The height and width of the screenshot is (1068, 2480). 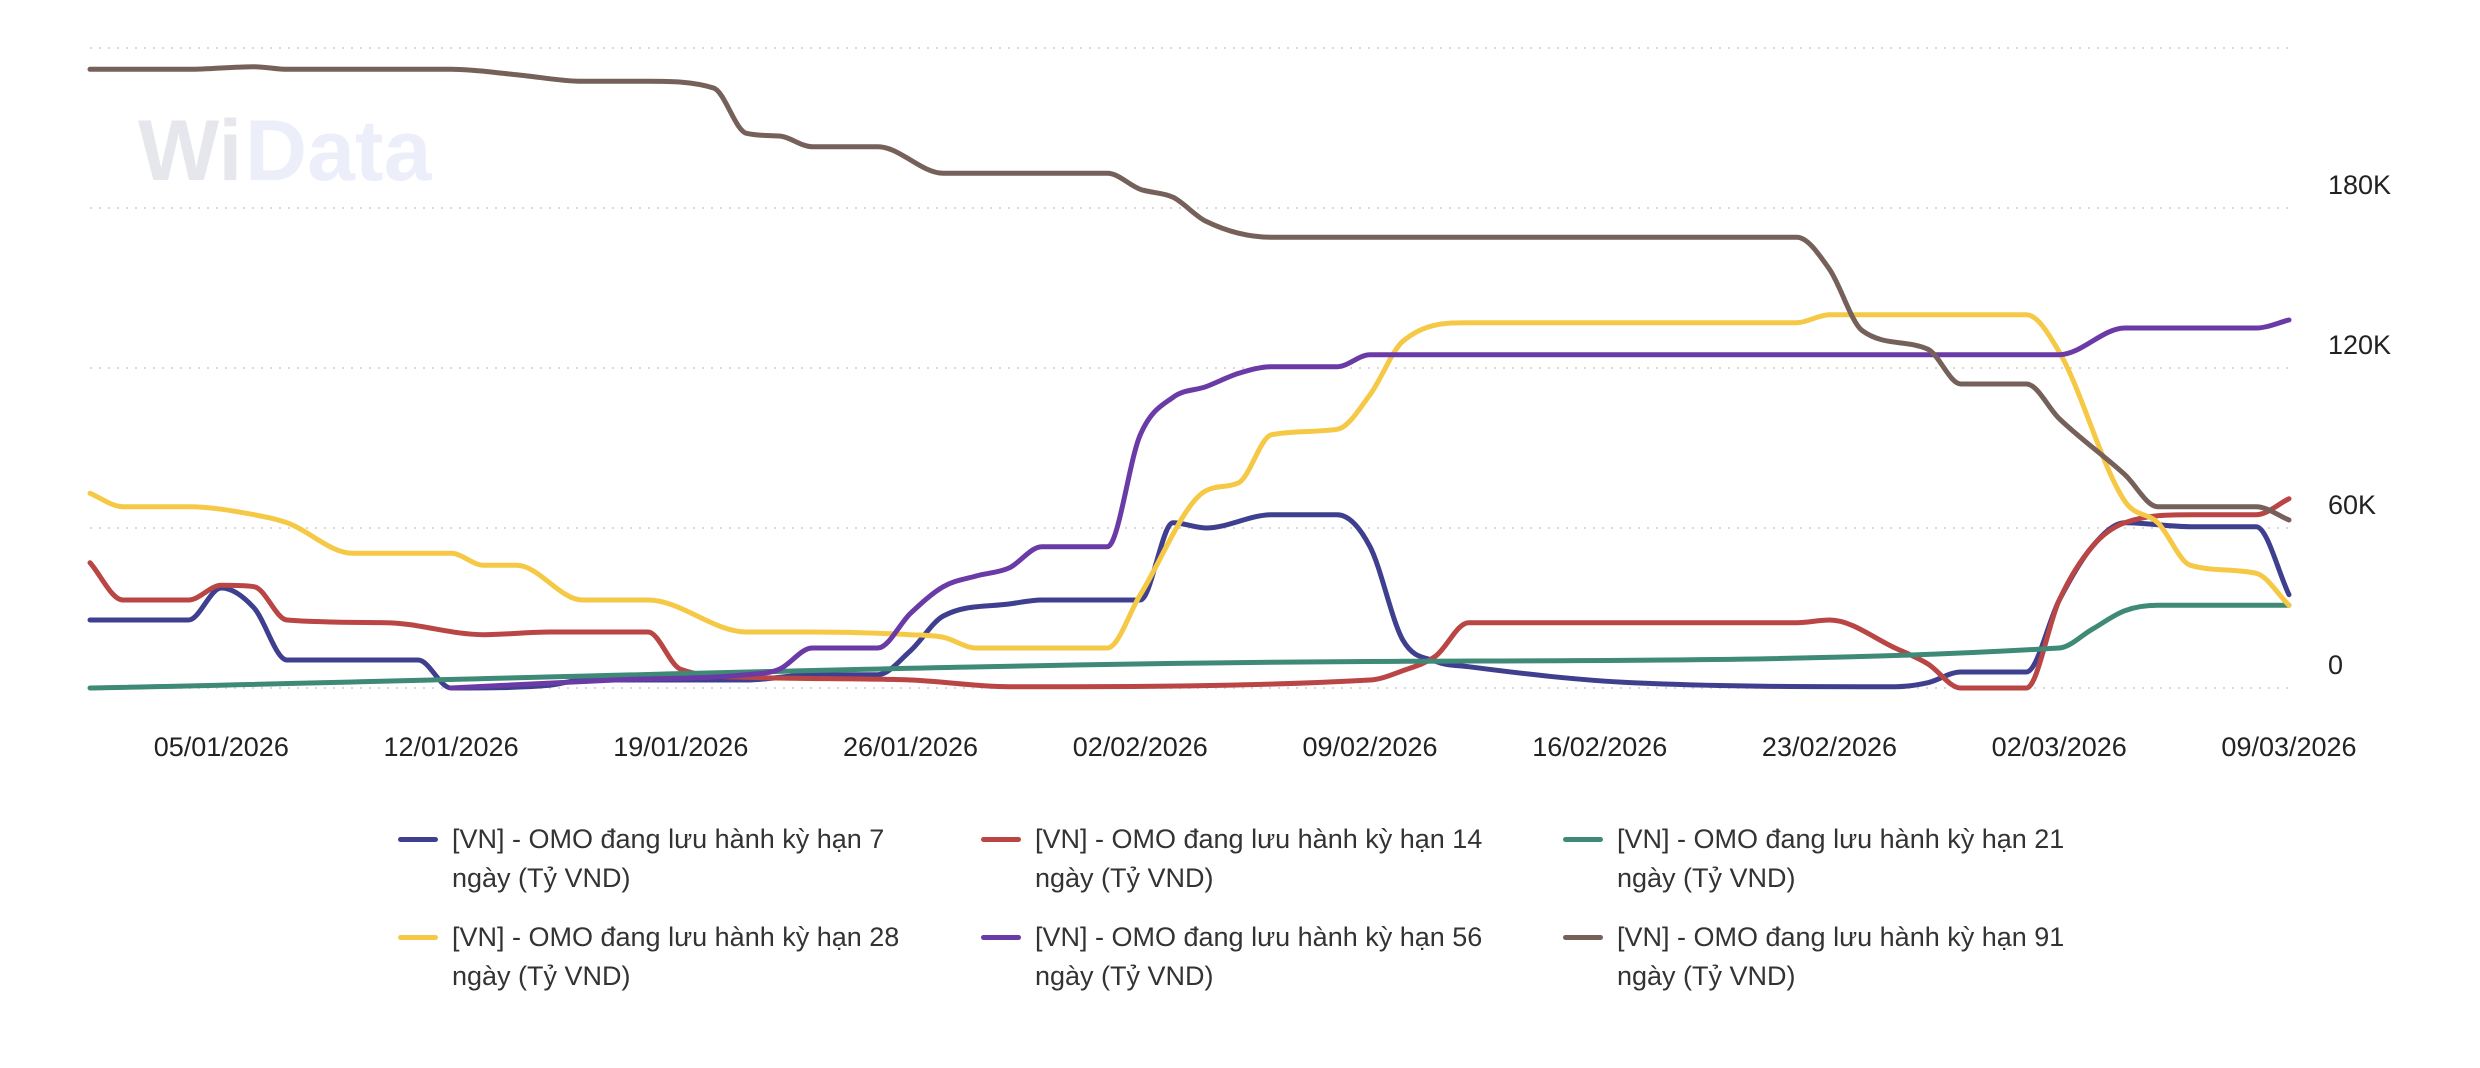 What do you see at coordinates (339, 151) in the screenshot?
I see `watermark-data: Data` at bounding box center [339, 151].